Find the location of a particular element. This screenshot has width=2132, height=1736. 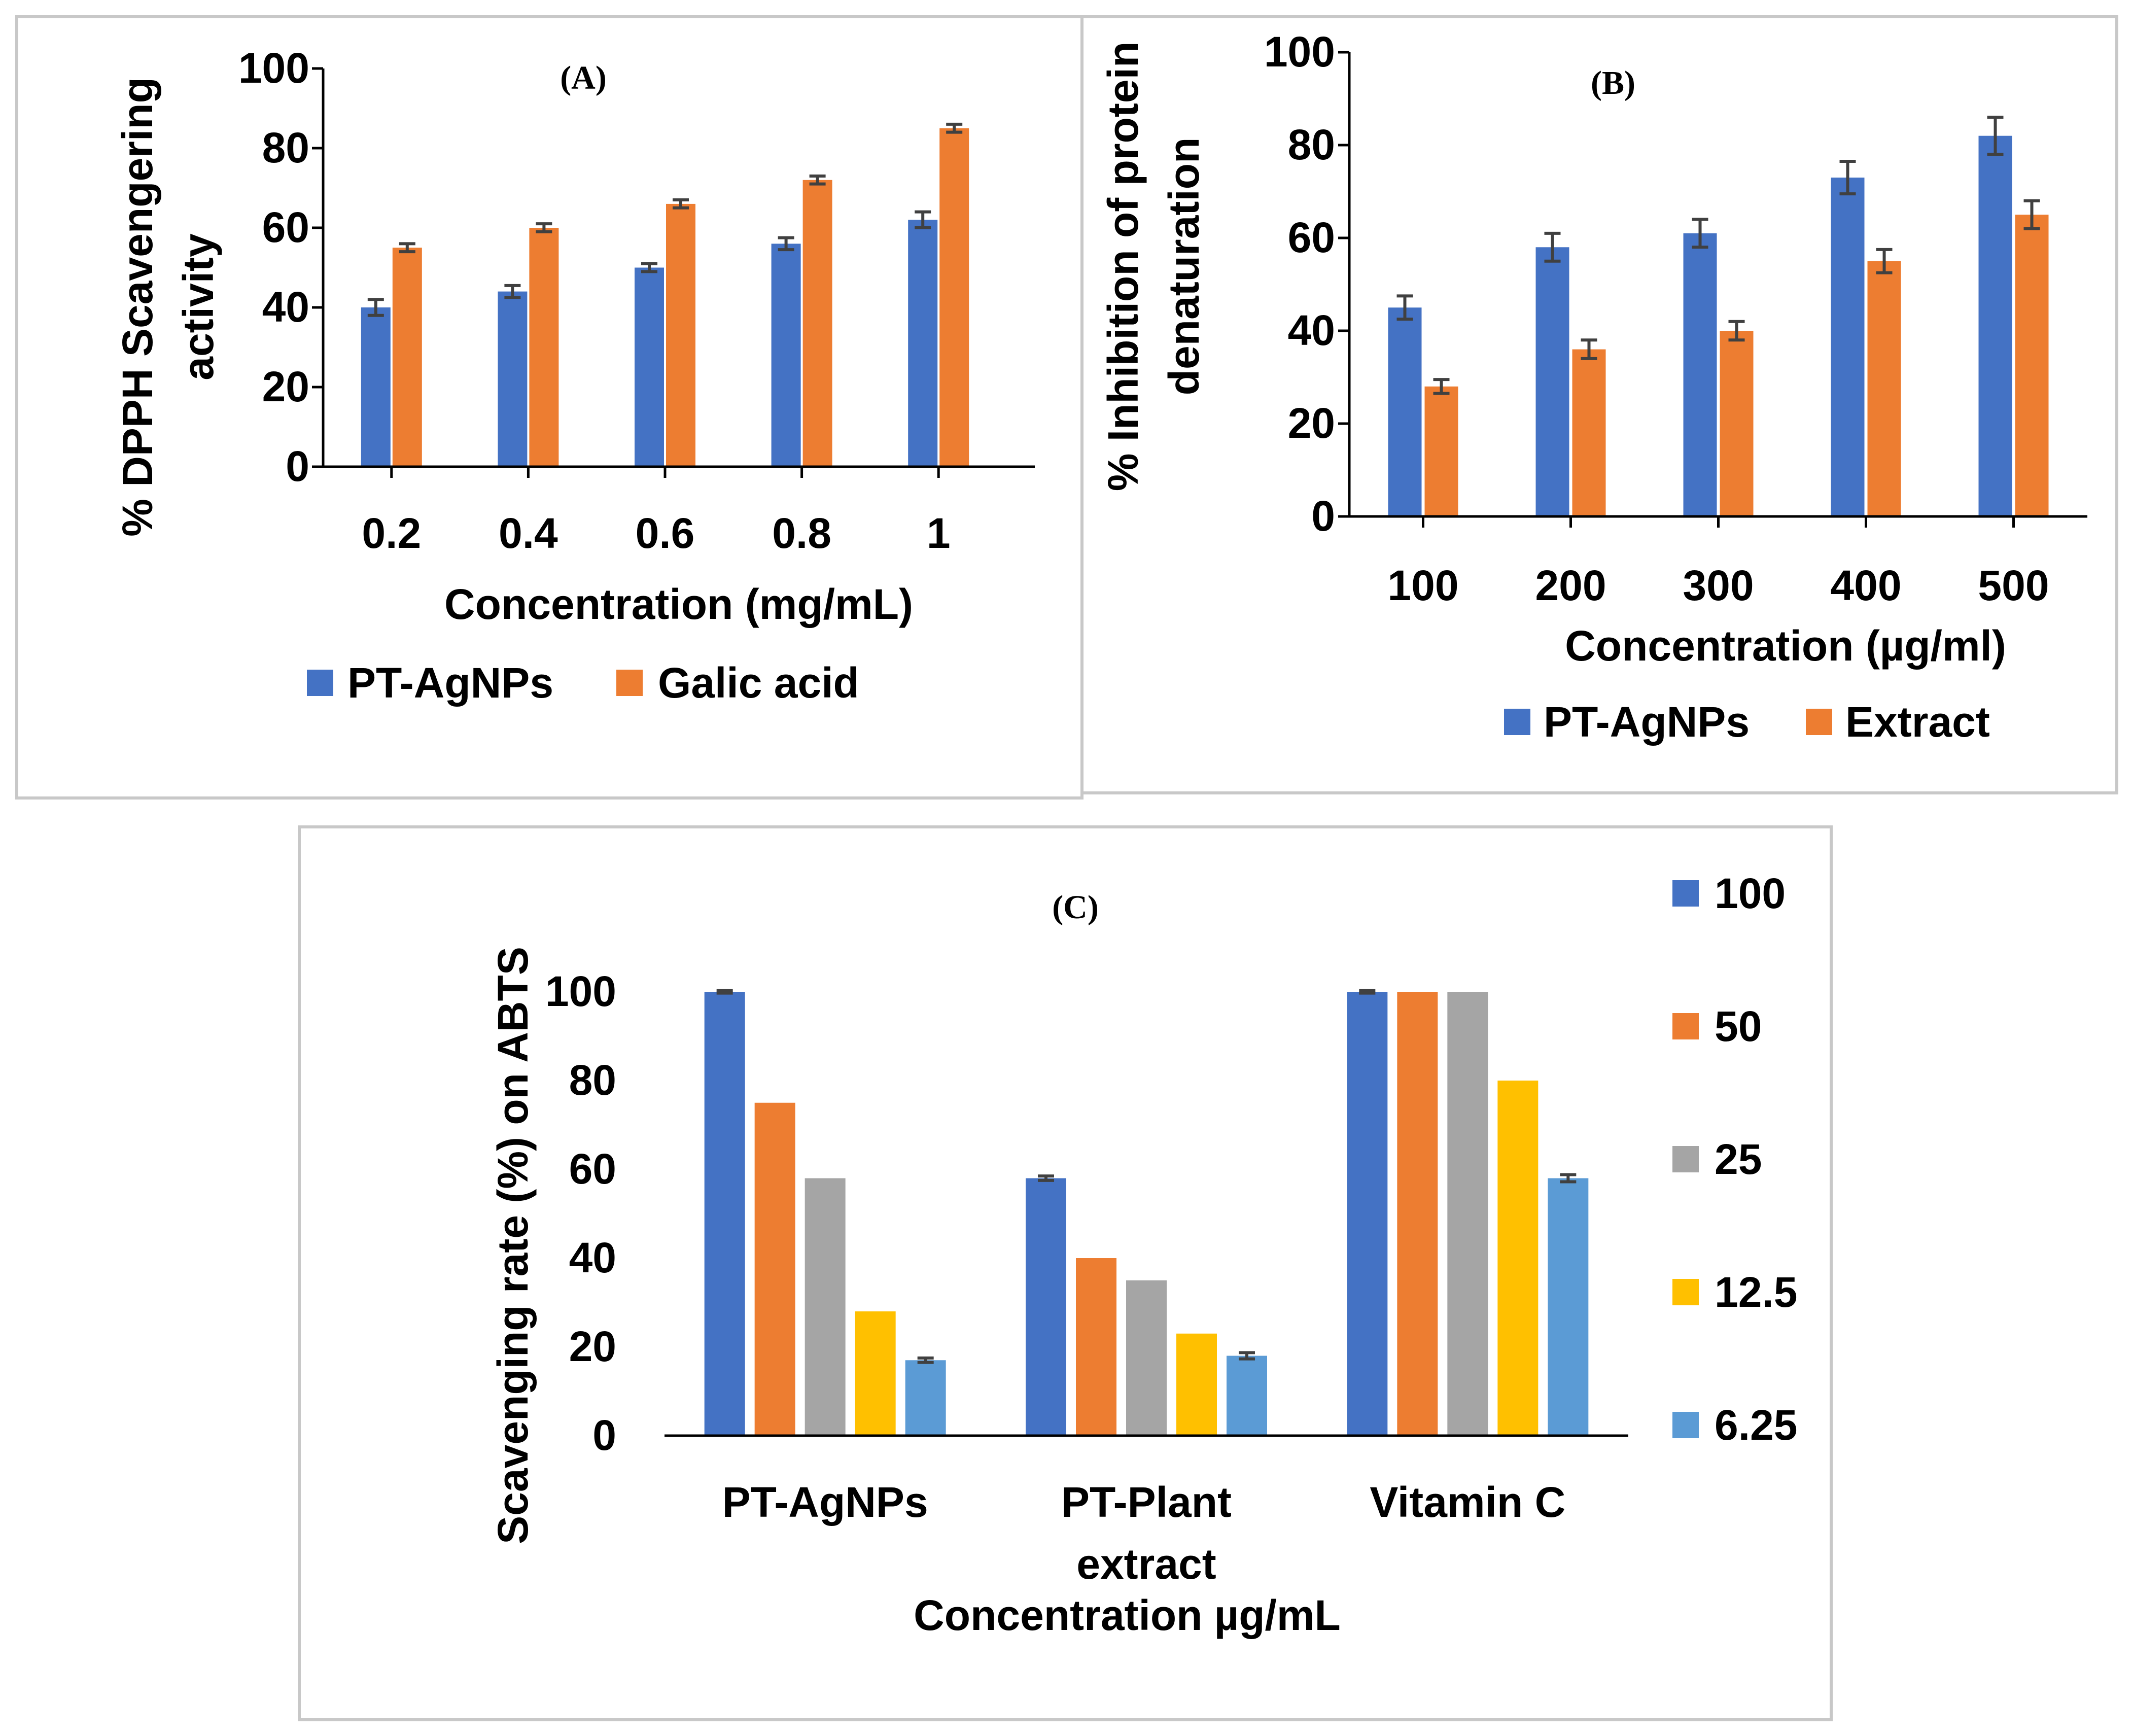

chart-a-y-ticks: 0 20 40 60 80 100 is located at coordinates (280, 267).